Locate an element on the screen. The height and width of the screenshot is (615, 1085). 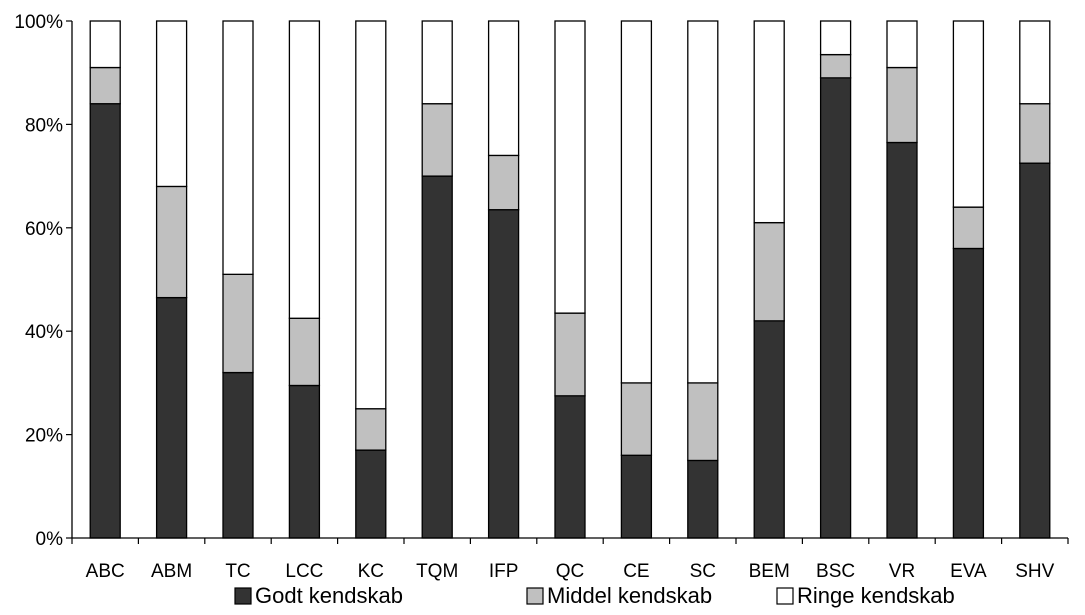
bar-sc-godt-kendskab is located at coordinates (703, 499).